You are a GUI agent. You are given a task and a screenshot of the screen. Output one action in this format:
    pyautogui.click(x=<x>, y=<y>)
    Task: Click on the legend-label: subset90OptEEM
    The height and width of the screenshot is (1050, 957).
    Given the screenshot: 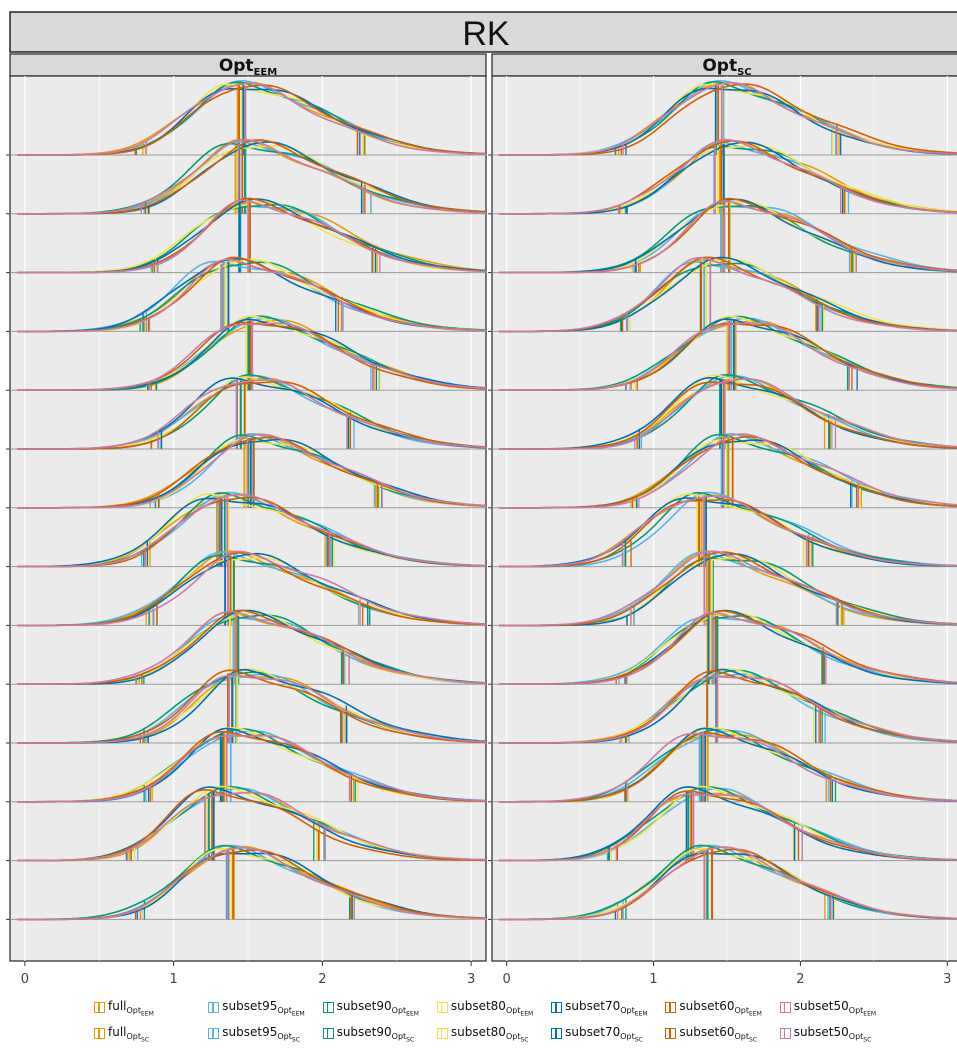 What is the action you would take?
    pyautogui.click(x=377, y=1008)
    